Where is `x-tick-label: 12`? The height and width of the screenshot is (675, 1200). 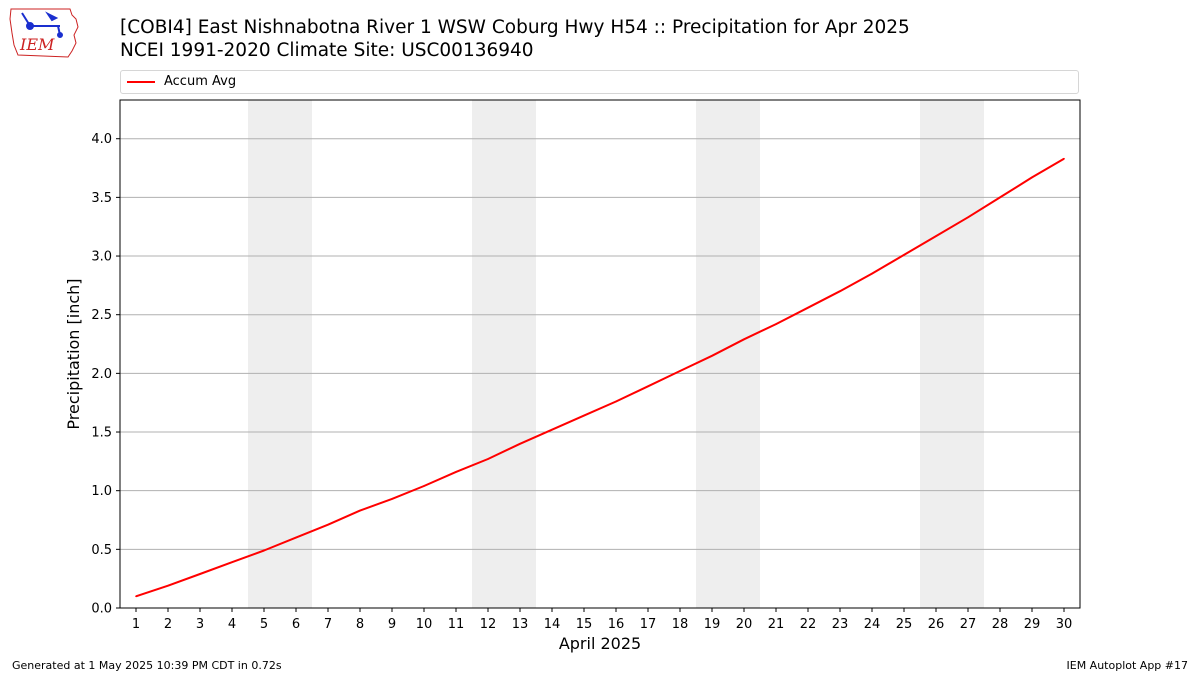
x-tick-label: 12 is located at coordinates (488, 624).